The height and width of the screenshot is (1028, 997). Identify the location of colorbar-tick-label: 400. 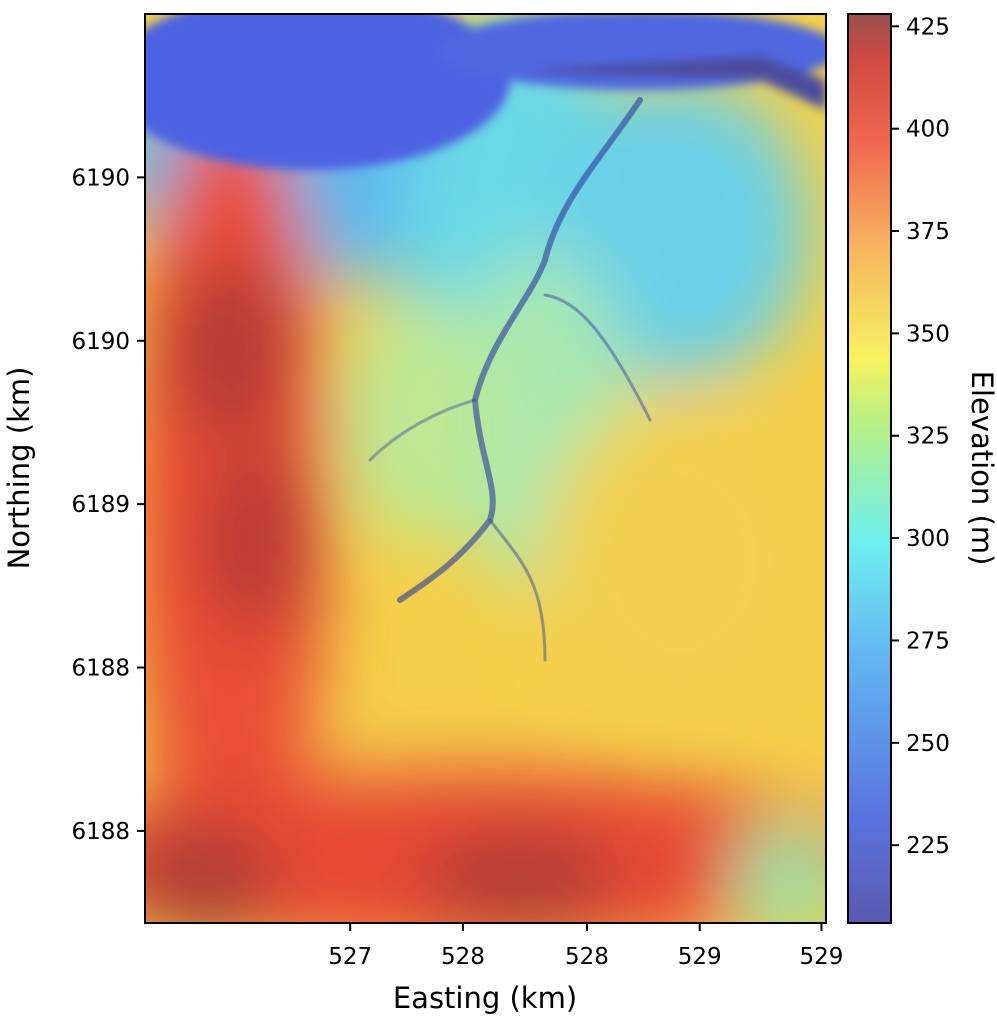
(928, 130).